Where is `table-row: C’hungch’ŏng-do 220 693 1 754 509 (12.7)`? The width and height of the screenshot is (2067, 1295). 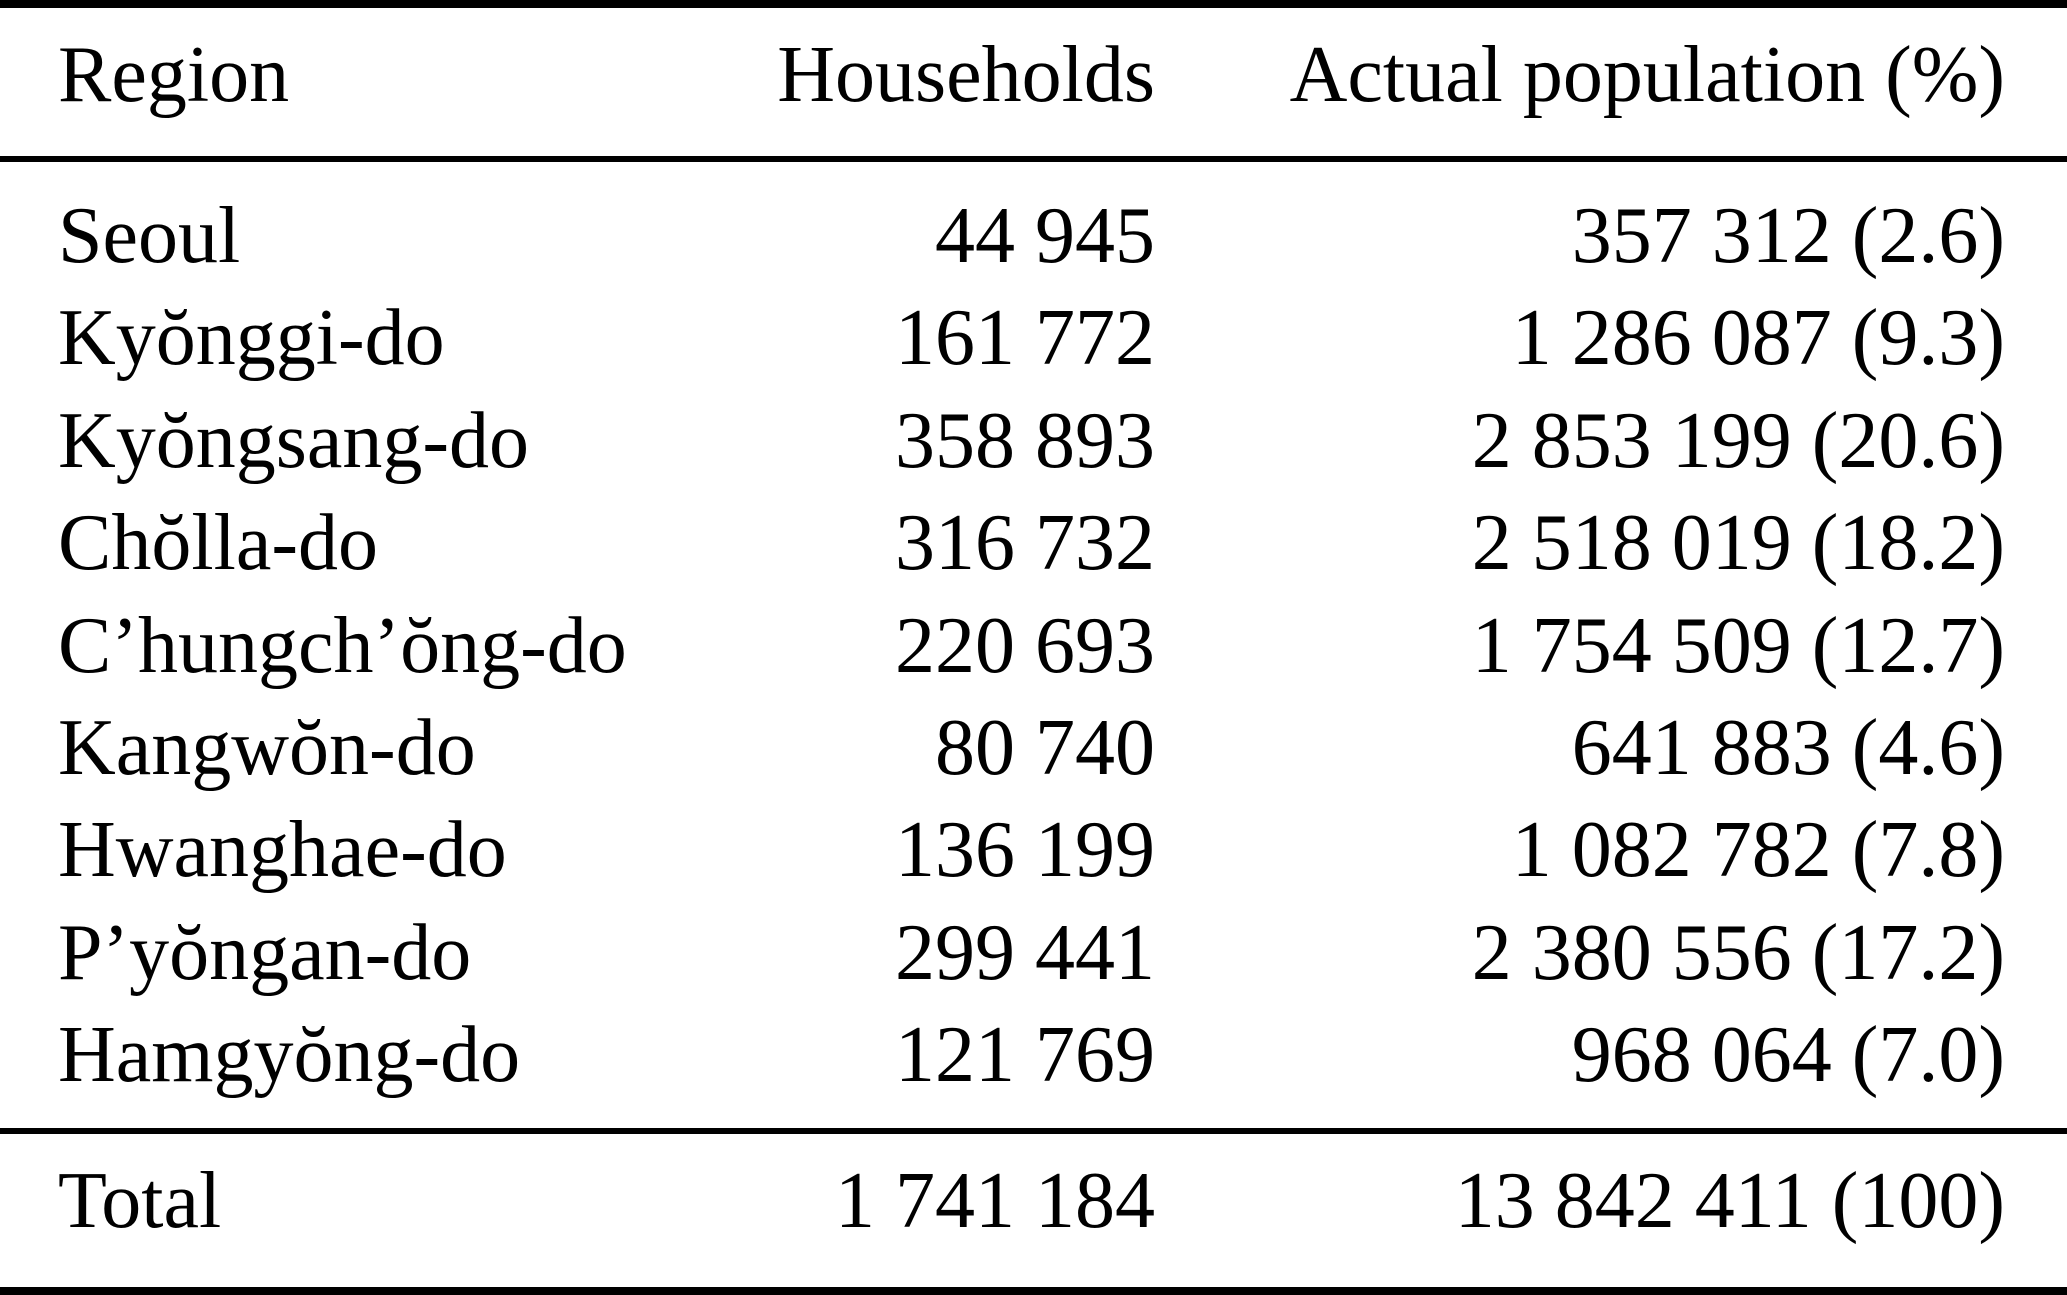 table-row: C’hungch’ŏng-do 220 693 1 754 509 (12.7) is located at coordinates (1033, 646).